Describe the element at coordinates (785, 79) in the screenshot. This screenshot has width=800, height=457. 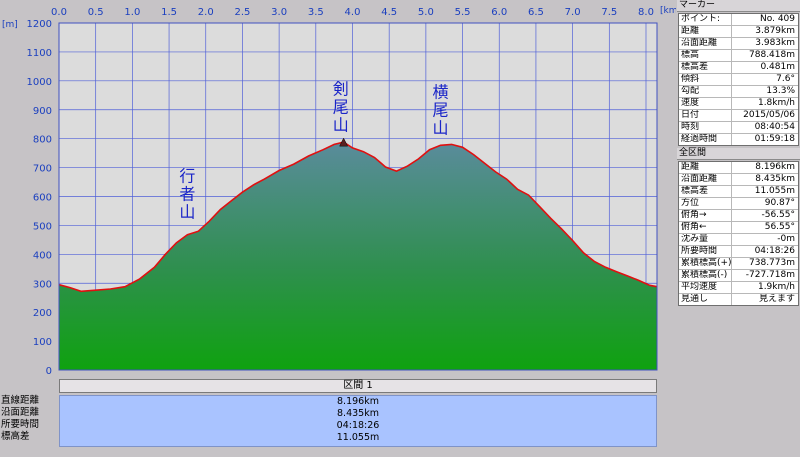
I see `info-value: 7.6°` at that location.